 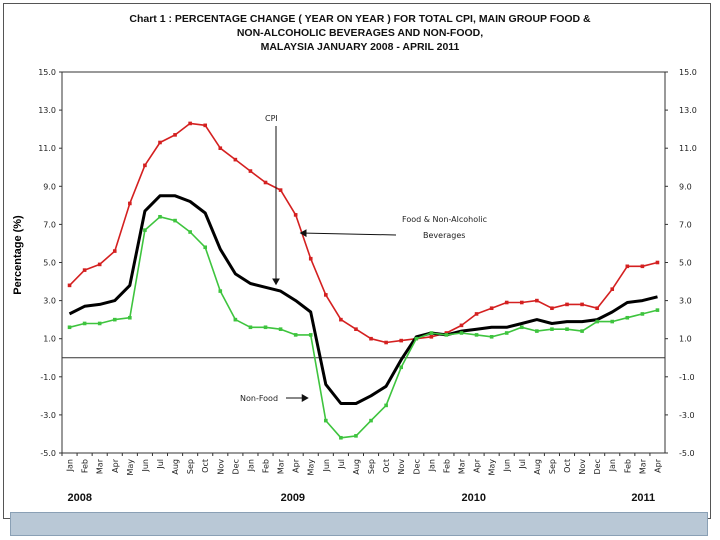 I want to click on y-tick-label-right: 11.0, so click(x=688, y=148).